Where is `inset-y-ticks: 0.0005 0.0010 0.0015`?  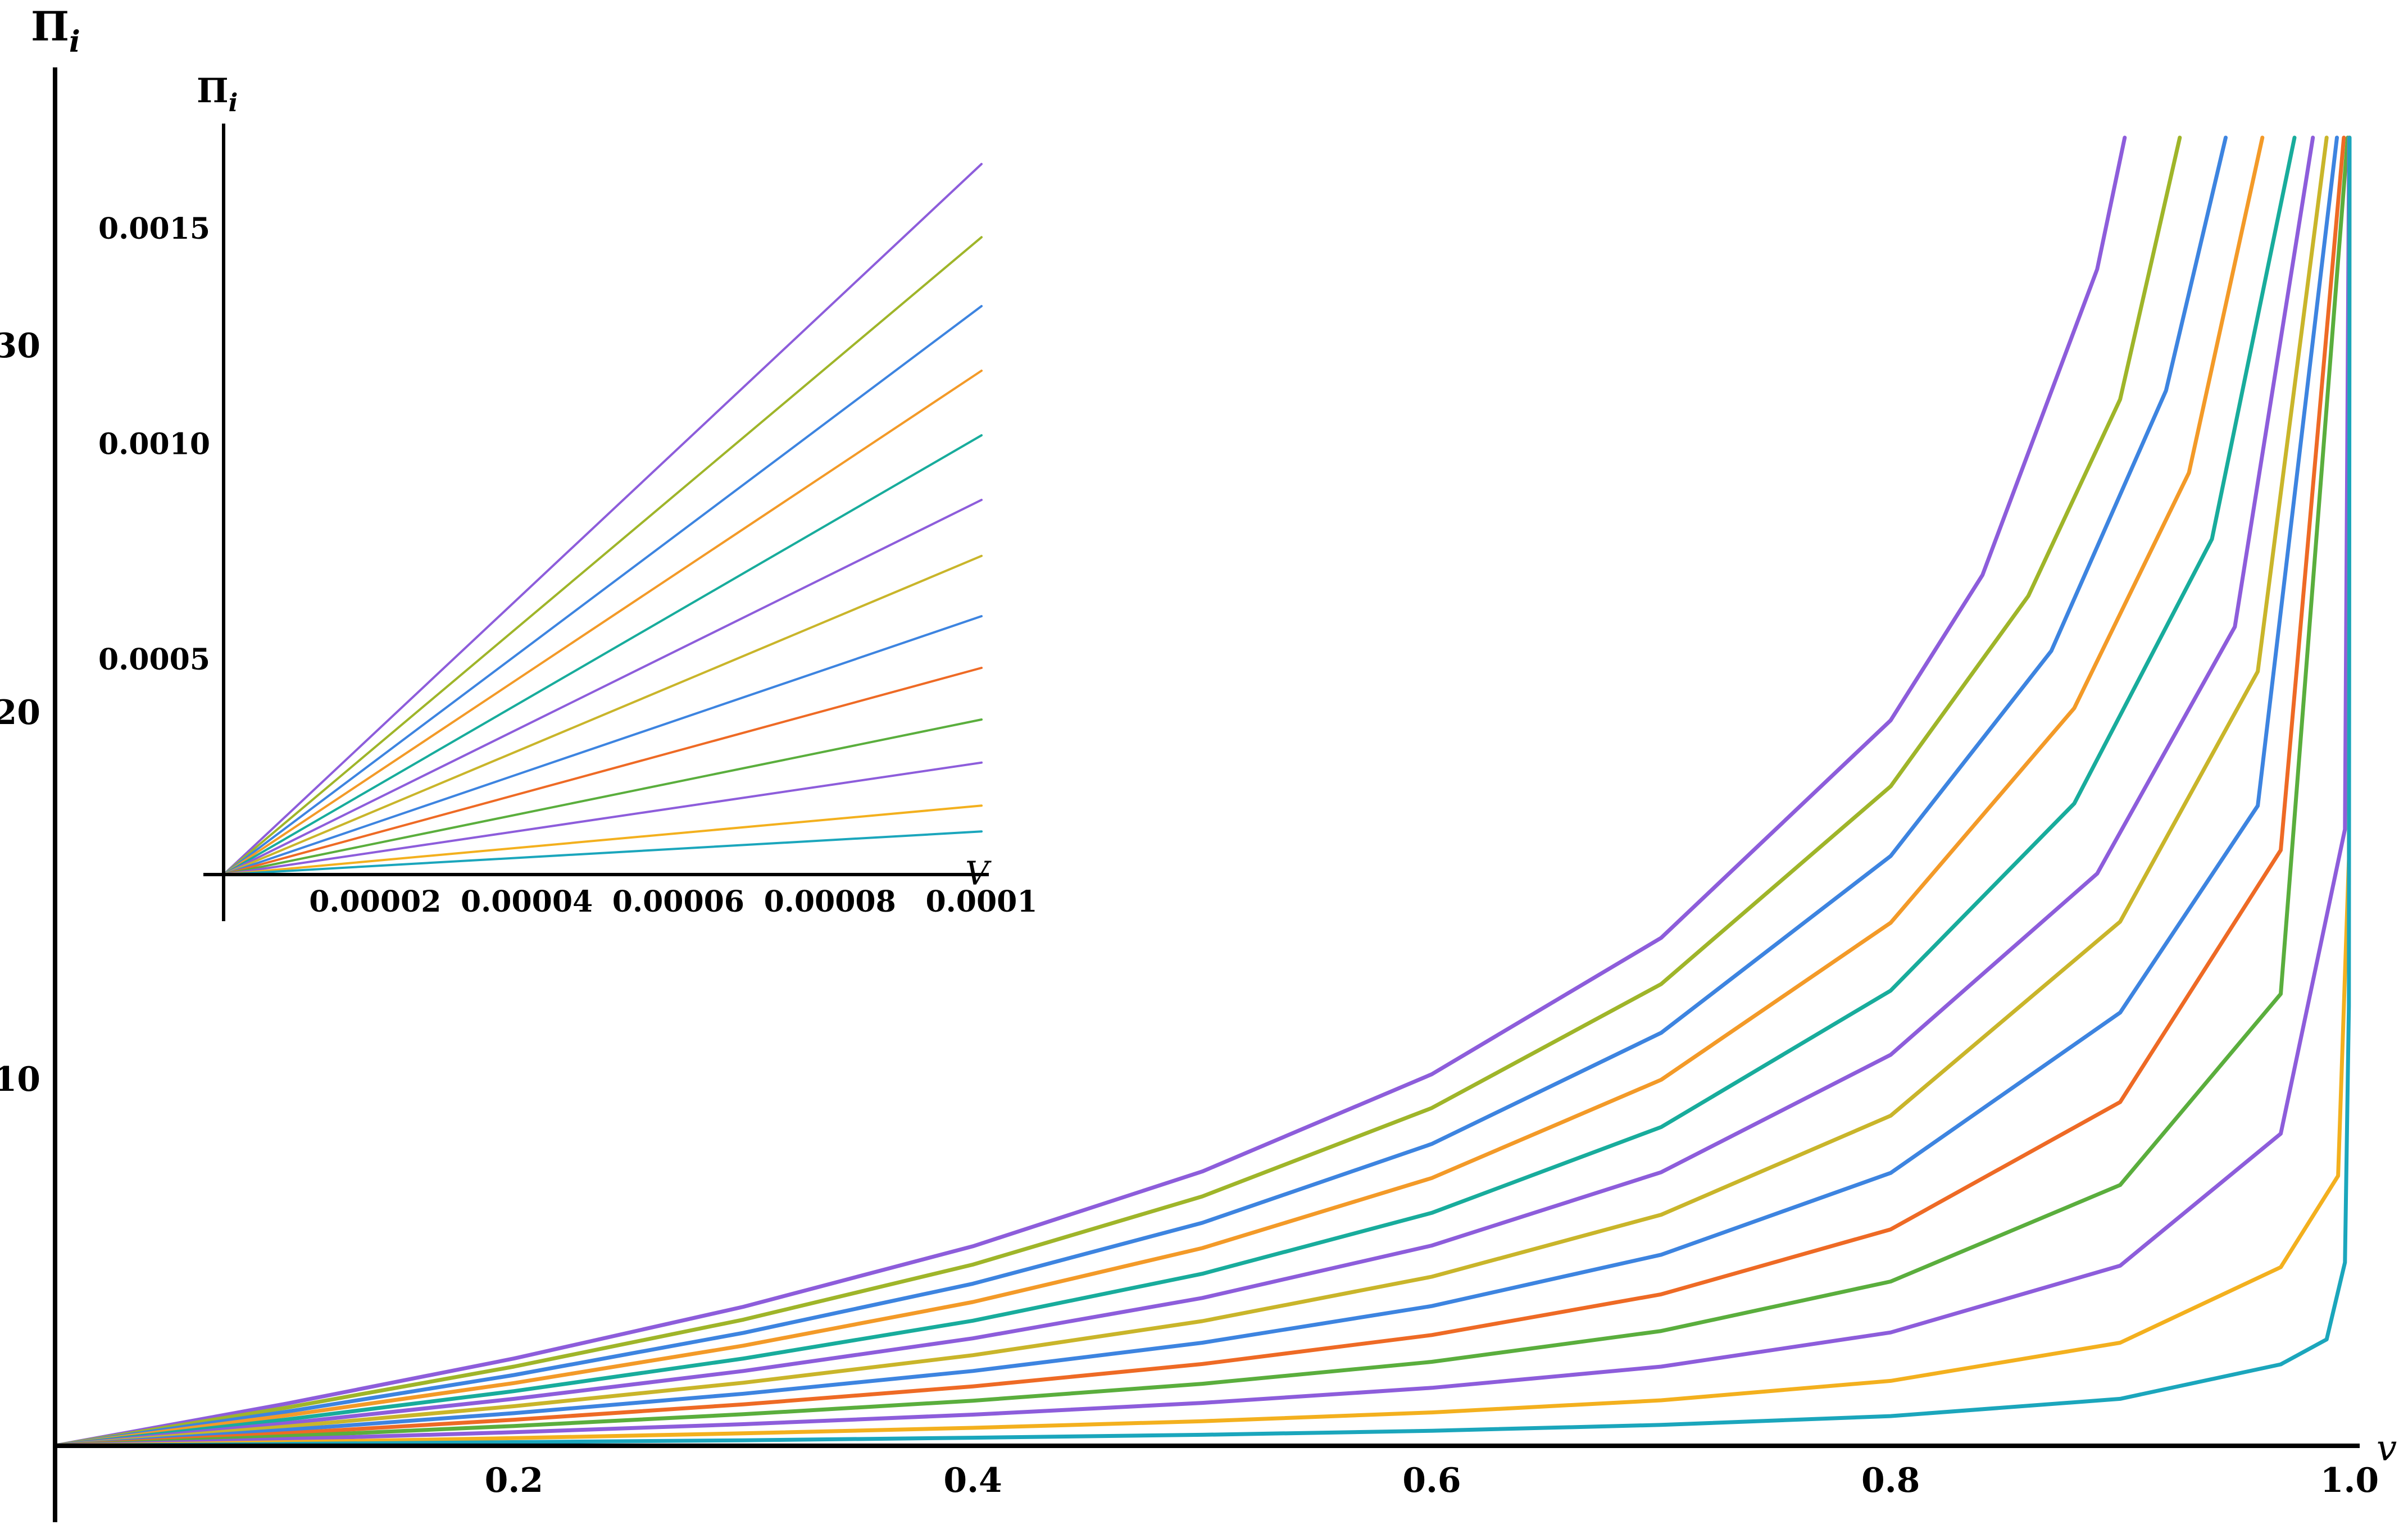
inset-y-ticks: 0.0005 0.0010 0.0015 is located at coordinates (154, 444).